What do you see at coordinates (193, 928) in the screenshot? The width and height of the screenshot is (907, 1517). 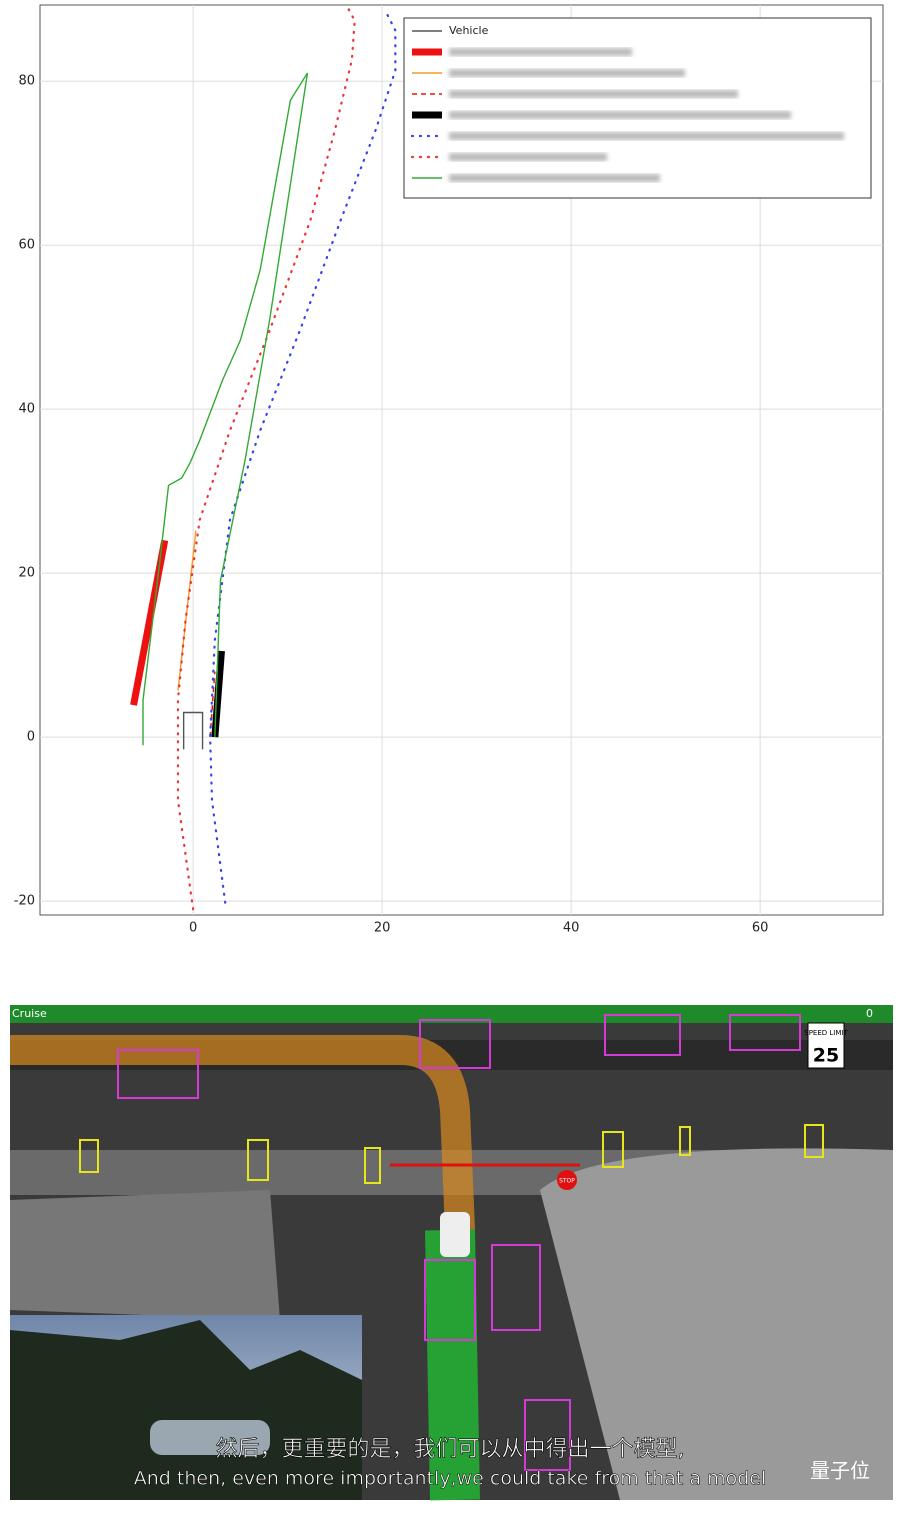 I see `x-tick-label: 0` at bounding box center [193, 928].